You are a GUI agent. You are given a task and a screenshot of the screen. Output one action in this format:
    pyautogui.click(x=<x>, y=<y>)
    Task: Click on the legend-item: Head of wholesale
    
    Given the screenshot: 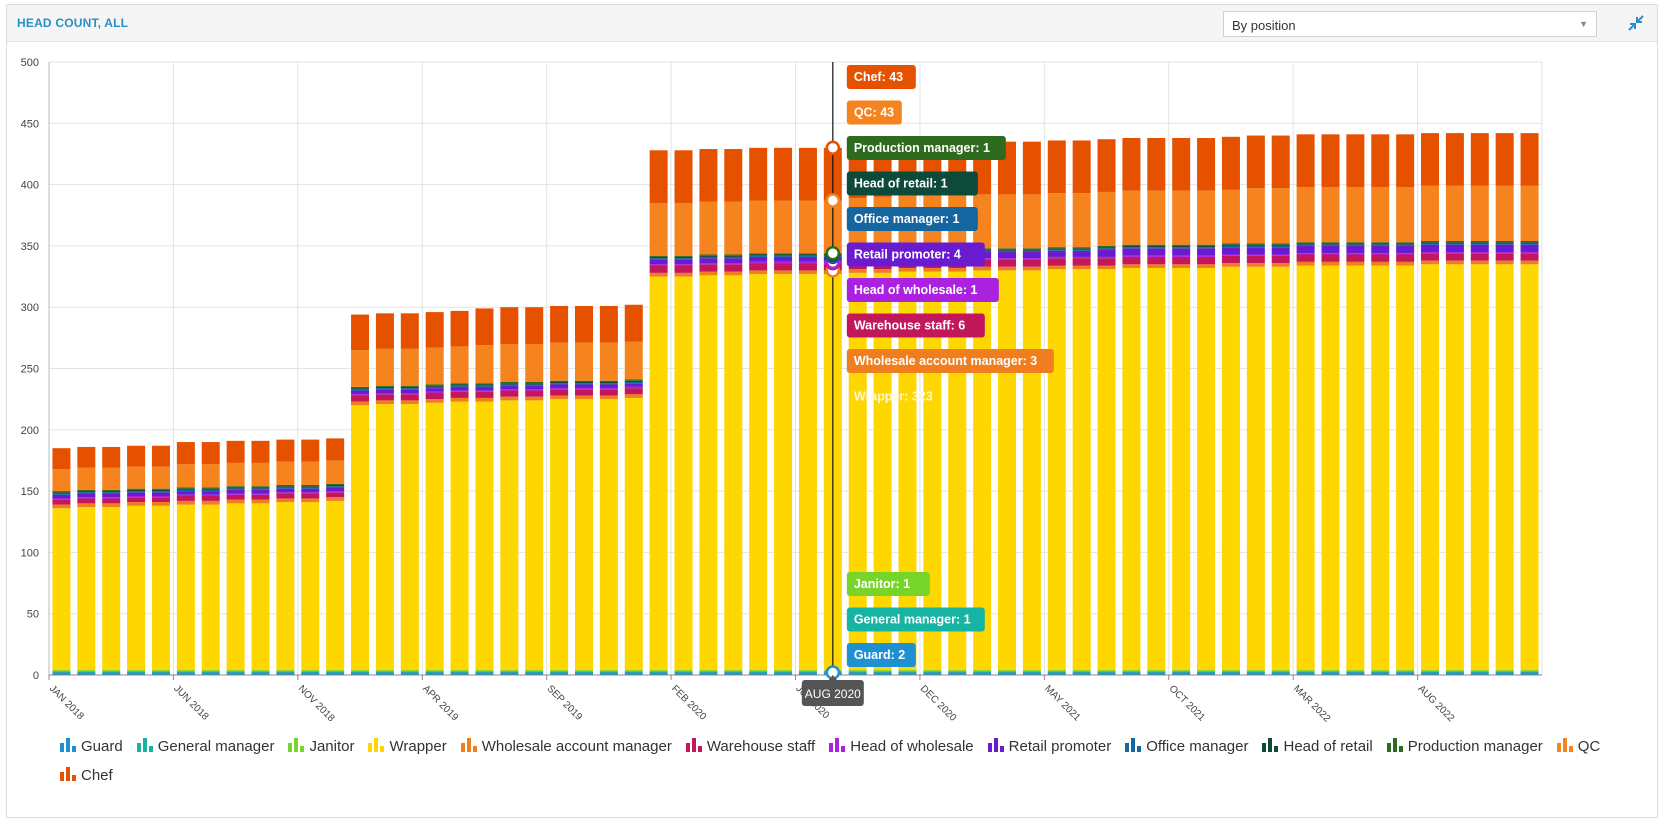 What is the action you would take?
    pyautogui.click(x=901, y=746)
    